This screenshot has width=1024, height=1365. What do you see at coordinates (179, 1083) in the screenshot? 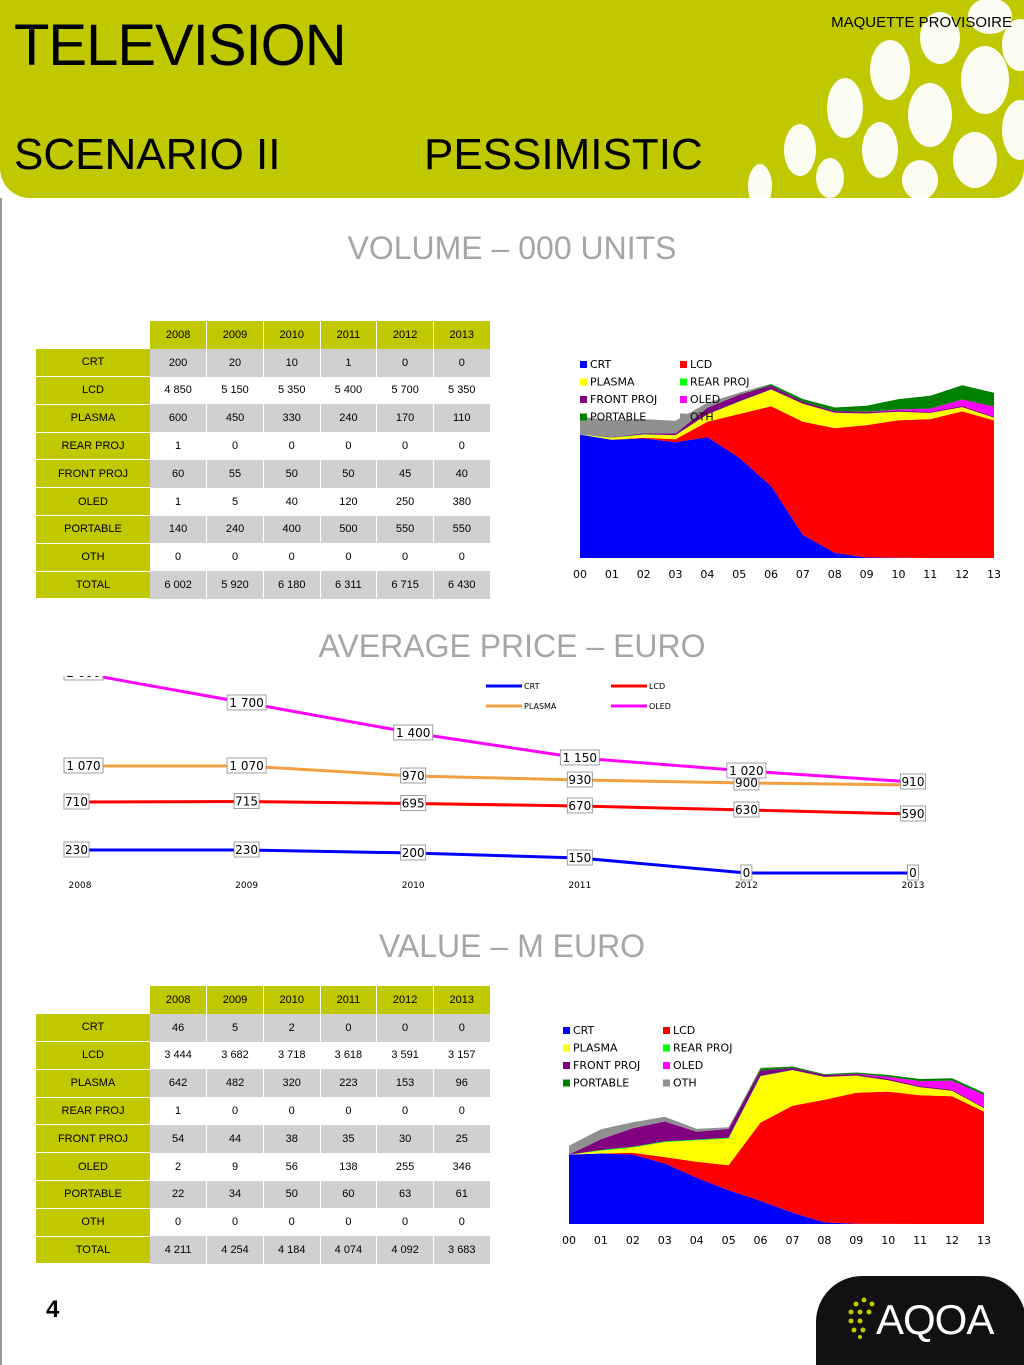
I see `table-cell: 642` at bounding box center [179, 1083].